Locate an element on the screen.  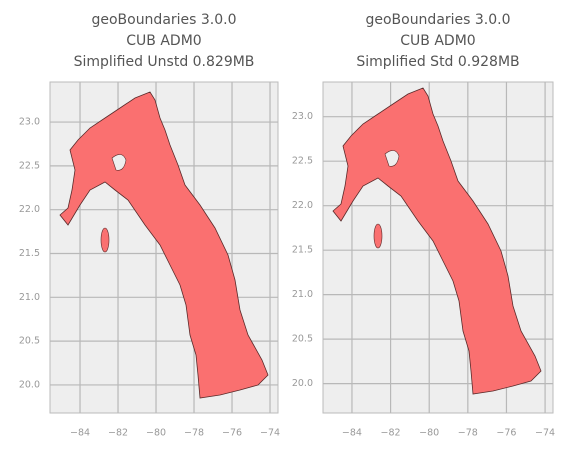
chart-title: Simplified Std 0.928MB is located at coordinates (437, 62).